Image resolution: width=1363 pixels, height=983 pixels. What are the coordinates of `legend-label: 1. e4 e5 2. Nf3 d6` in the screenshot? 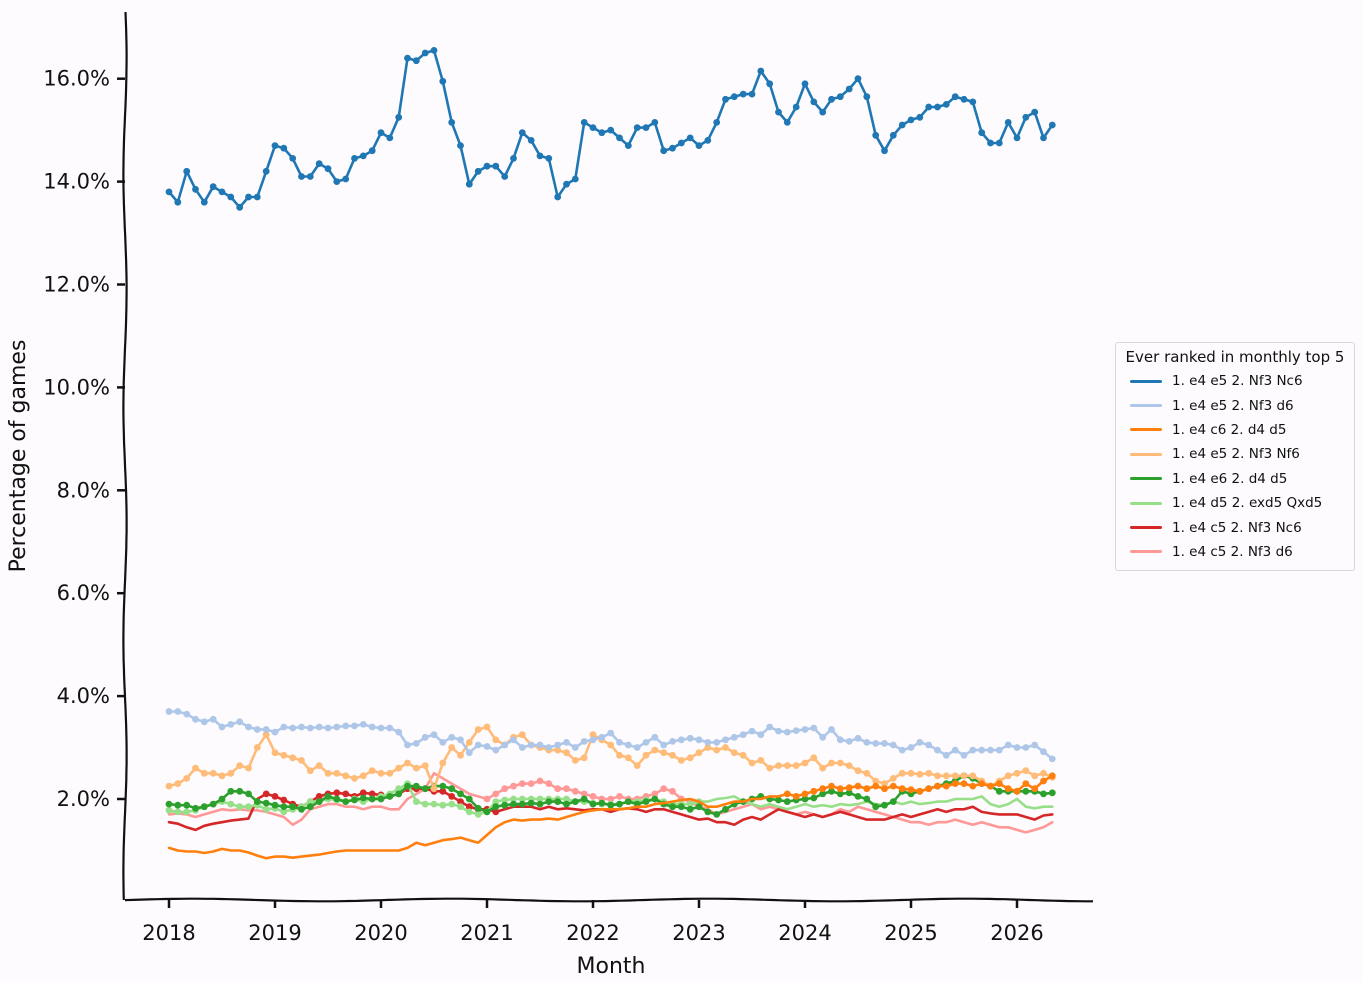 It's located at (1233, 405).